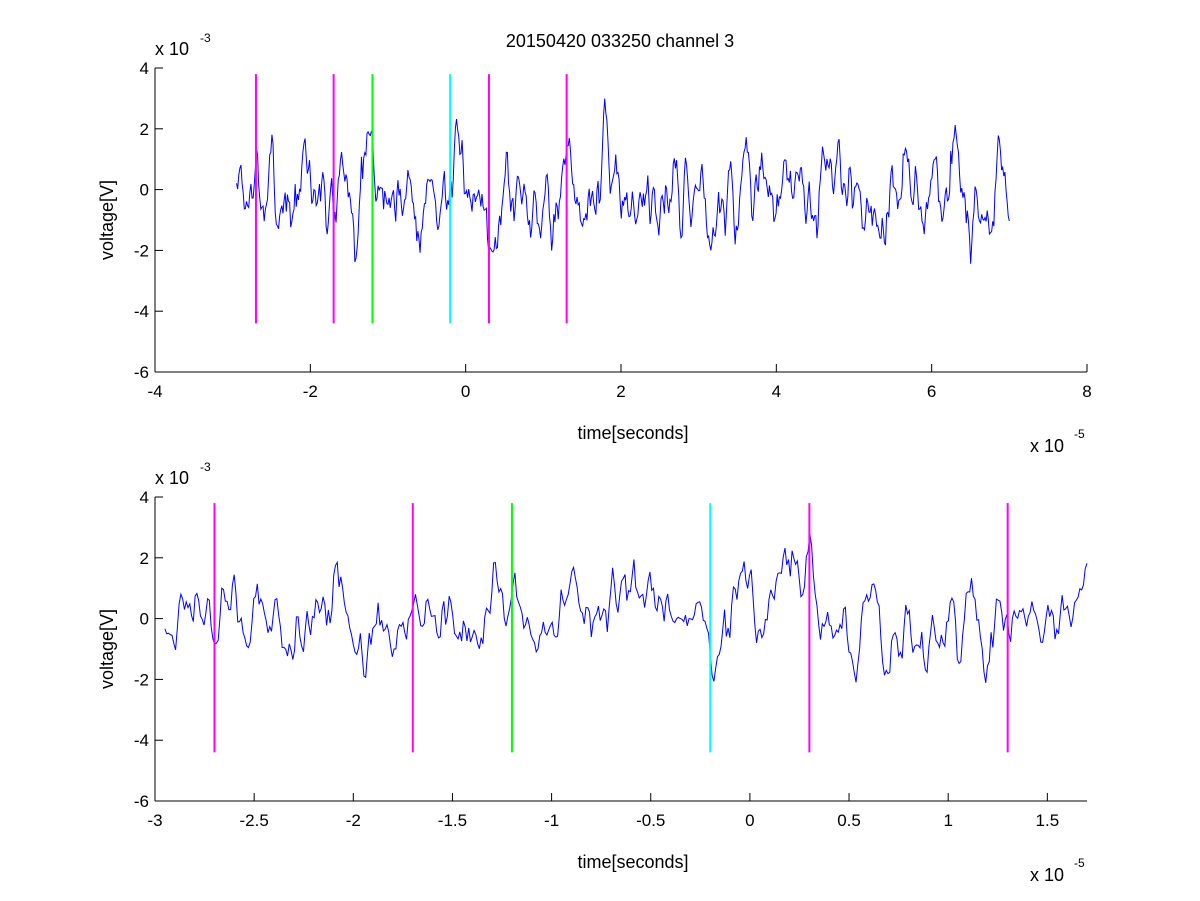  What do you see at coordinates (620, 391) in the screenshot?
I see `x-tick-label: 2` at bounding box center [620, 391].